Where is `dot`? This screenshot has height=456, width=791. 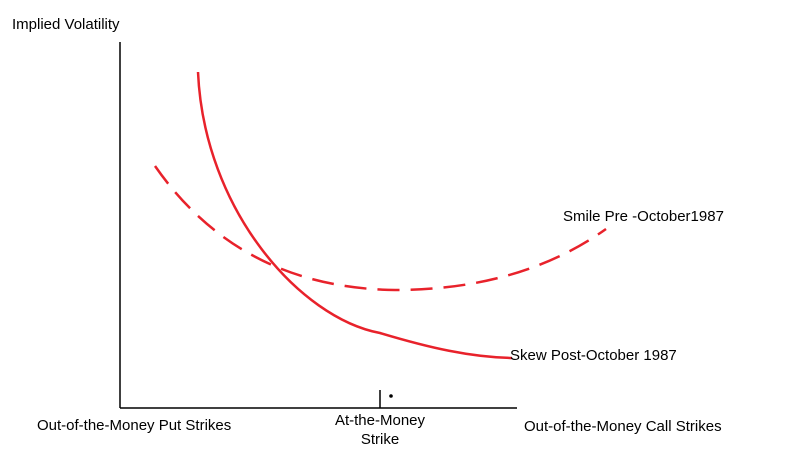 dot is located at coordinates (391, 396).